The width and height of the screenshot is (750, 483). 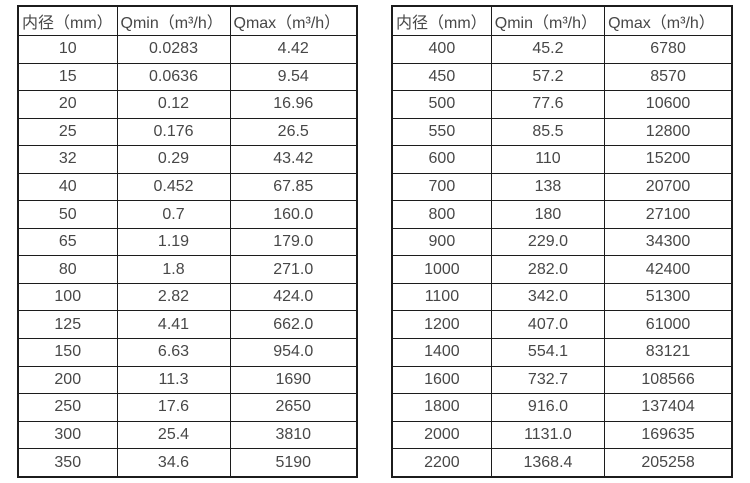 I want to click on table-cell: 15200, so click(x=668, y=159).